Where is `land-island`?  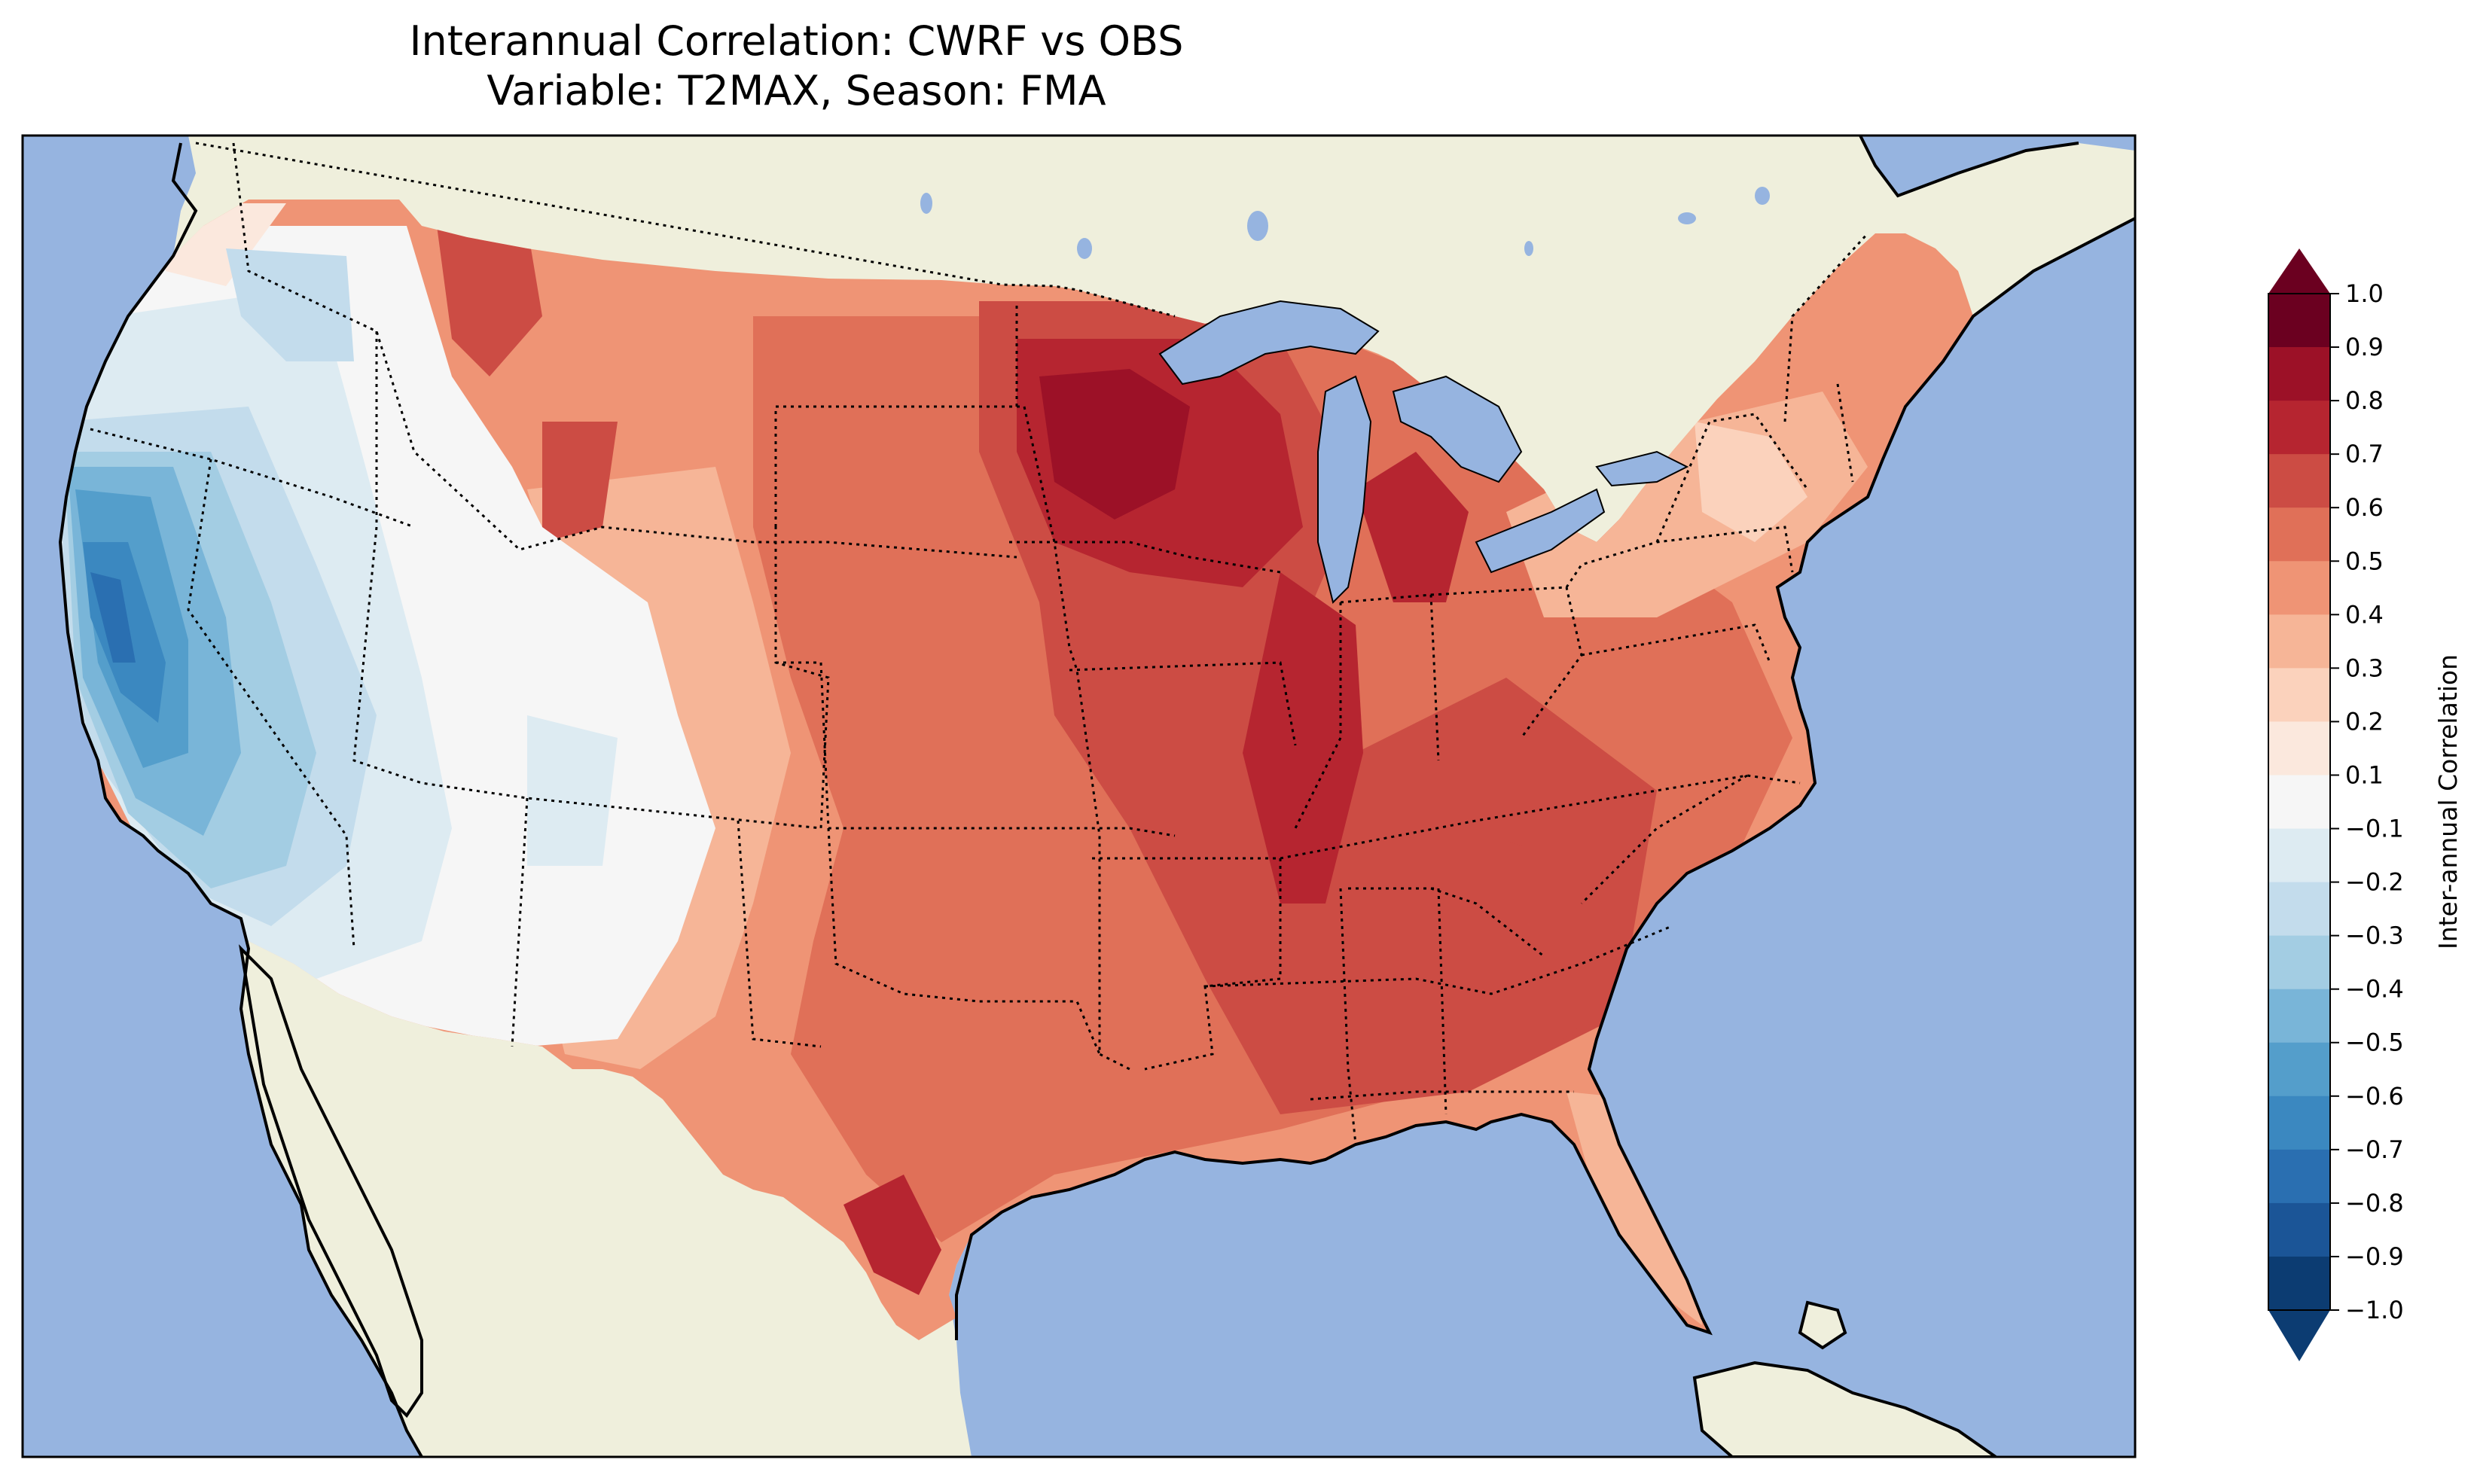 land-island is located at coordinates (1823, 1325).